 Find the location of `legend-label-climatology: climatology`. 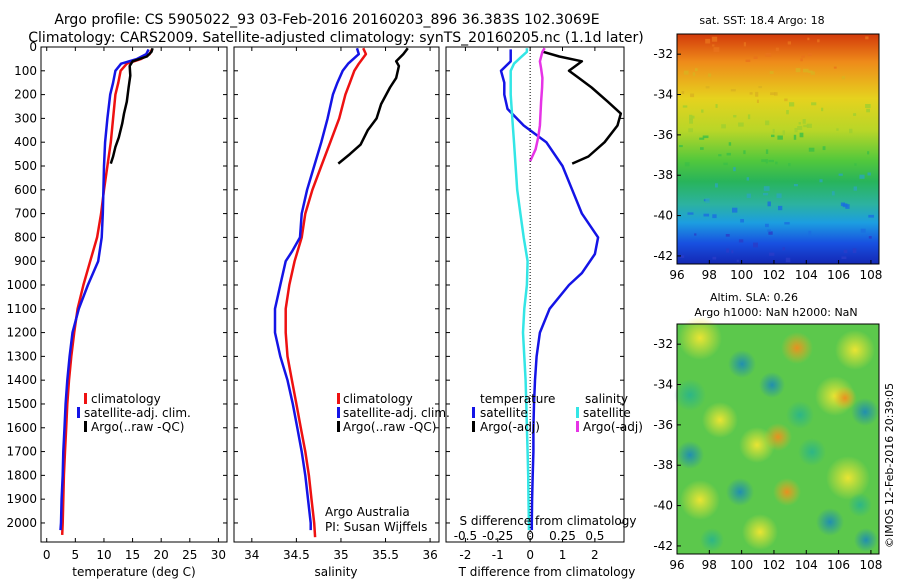

legend-label-climatology: climatology is located at coordinates (126, 399).